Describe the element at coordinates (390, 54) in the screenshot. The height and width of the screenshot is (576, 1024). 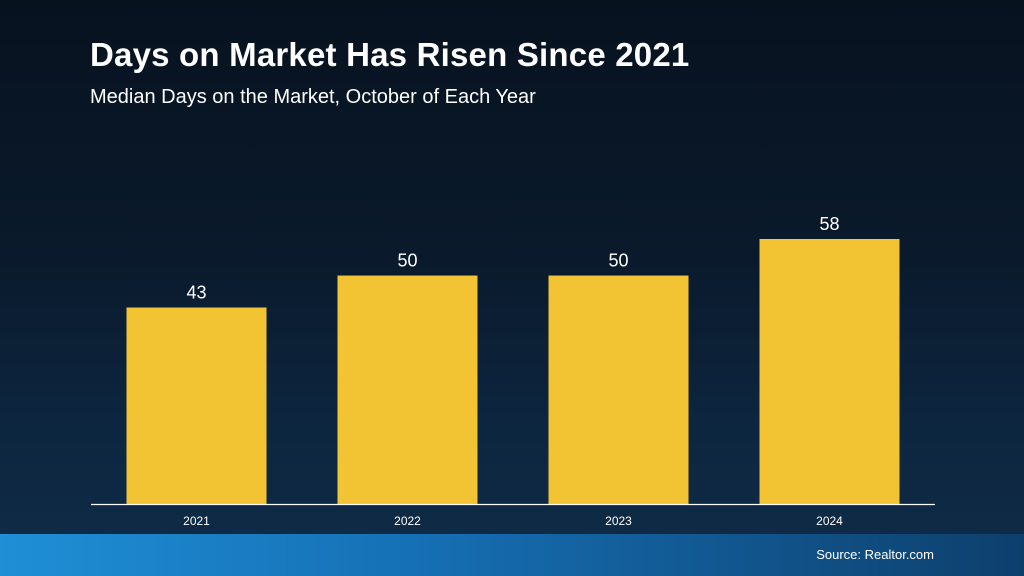
I see `page-title: Days on Market Has Risen Since 2021` at that location.